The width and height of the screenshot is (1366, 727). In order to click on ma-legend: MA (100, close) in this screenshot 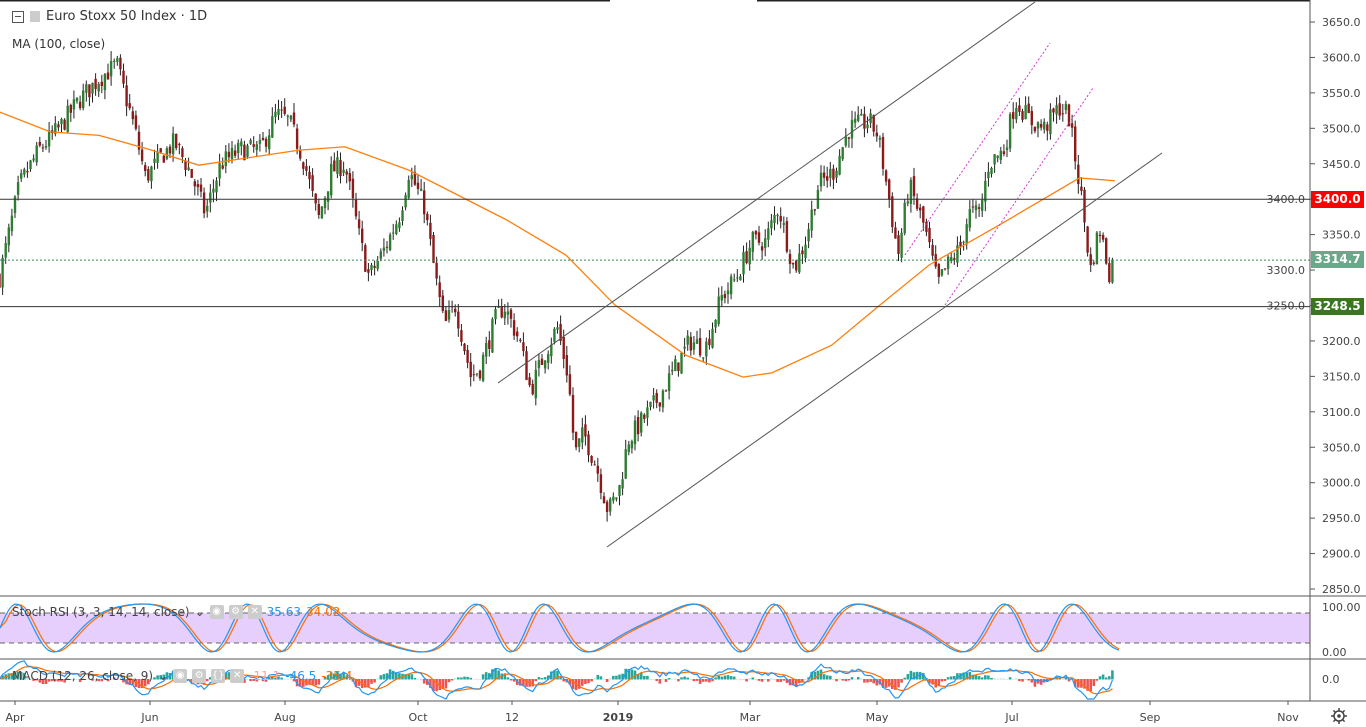, I will do `click(59, 44)`.